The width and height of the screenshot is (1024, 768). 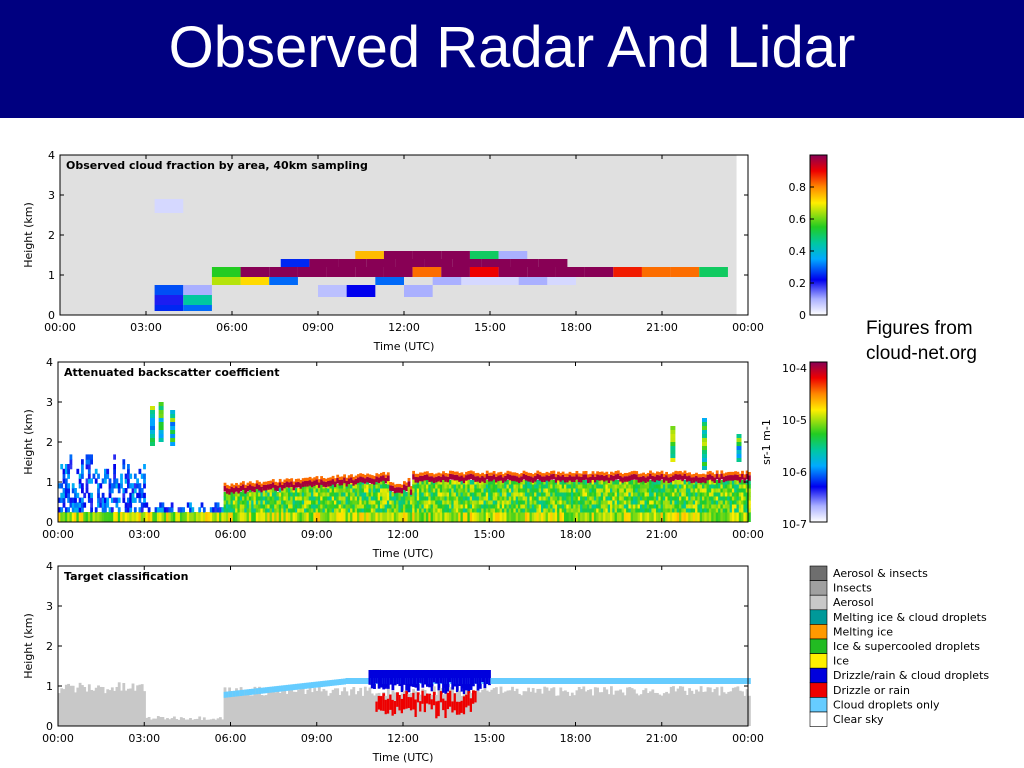 I want to click on colorbar-unit-label: sr-1 m-1, so click(x=766, y=442).